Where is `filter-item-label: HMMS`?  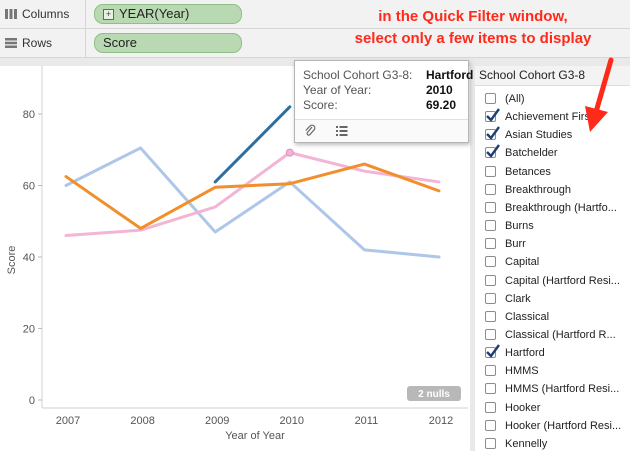 filter-item-label: HMMS is located at coordinates (522, 371).